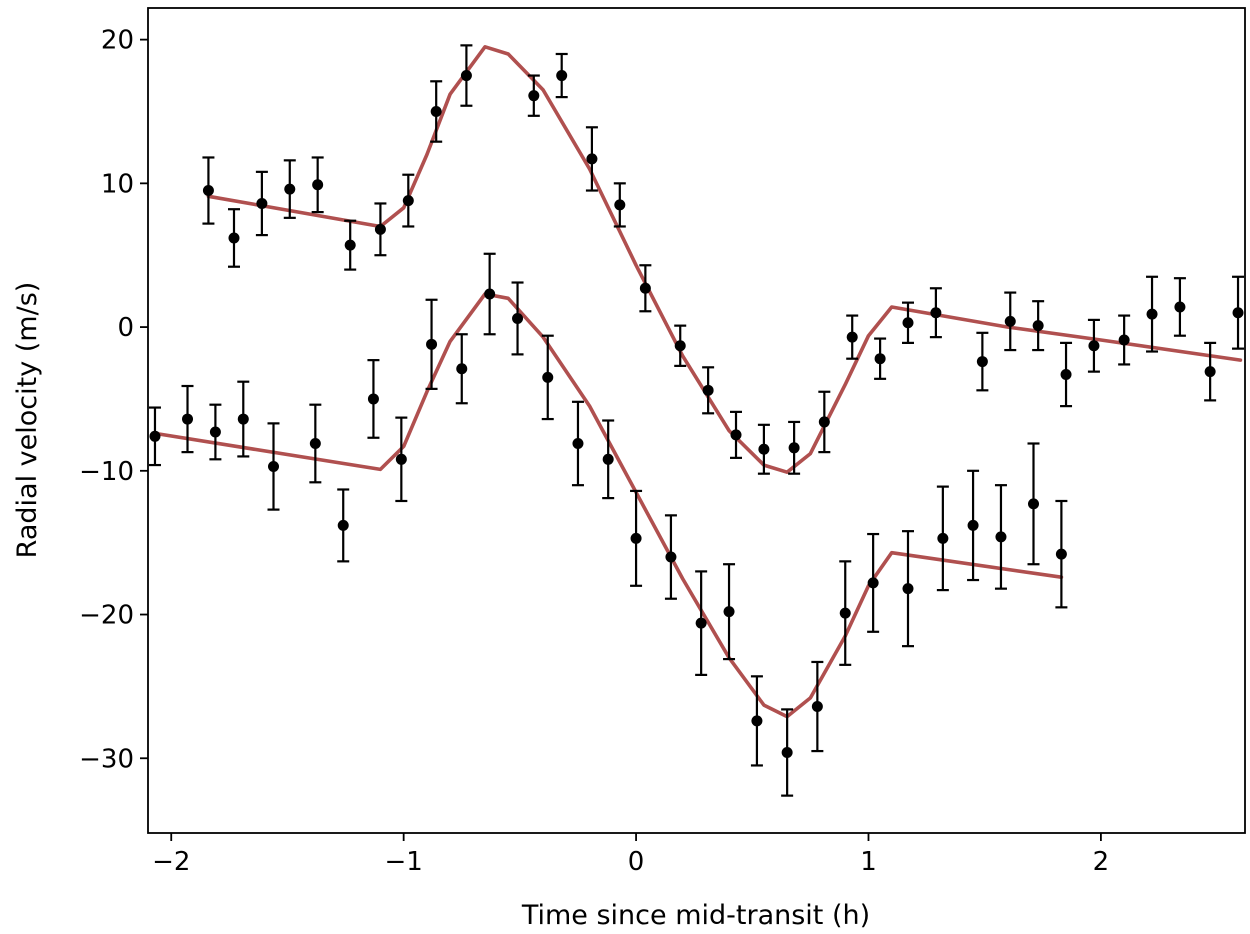 This screenshot has width=1250, height=934. Describe the element at coordinates (27, 420) in the screenshot. I see `y-axis-label: Radial velocity (m/s)` at that location.